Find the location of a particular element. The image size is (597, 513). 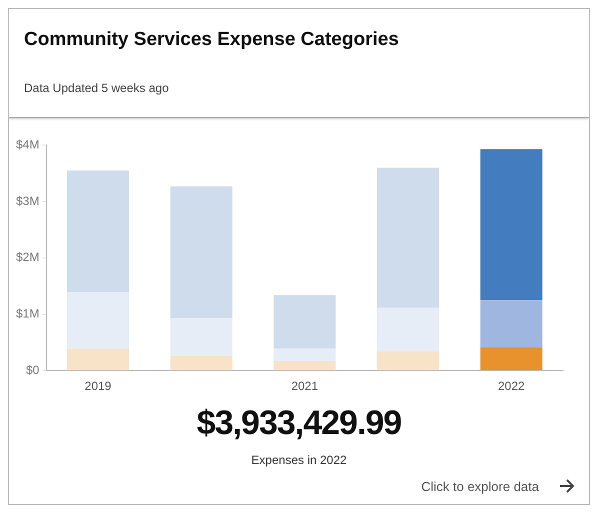

text: Click to explore data is located at coordinates (480, 486).